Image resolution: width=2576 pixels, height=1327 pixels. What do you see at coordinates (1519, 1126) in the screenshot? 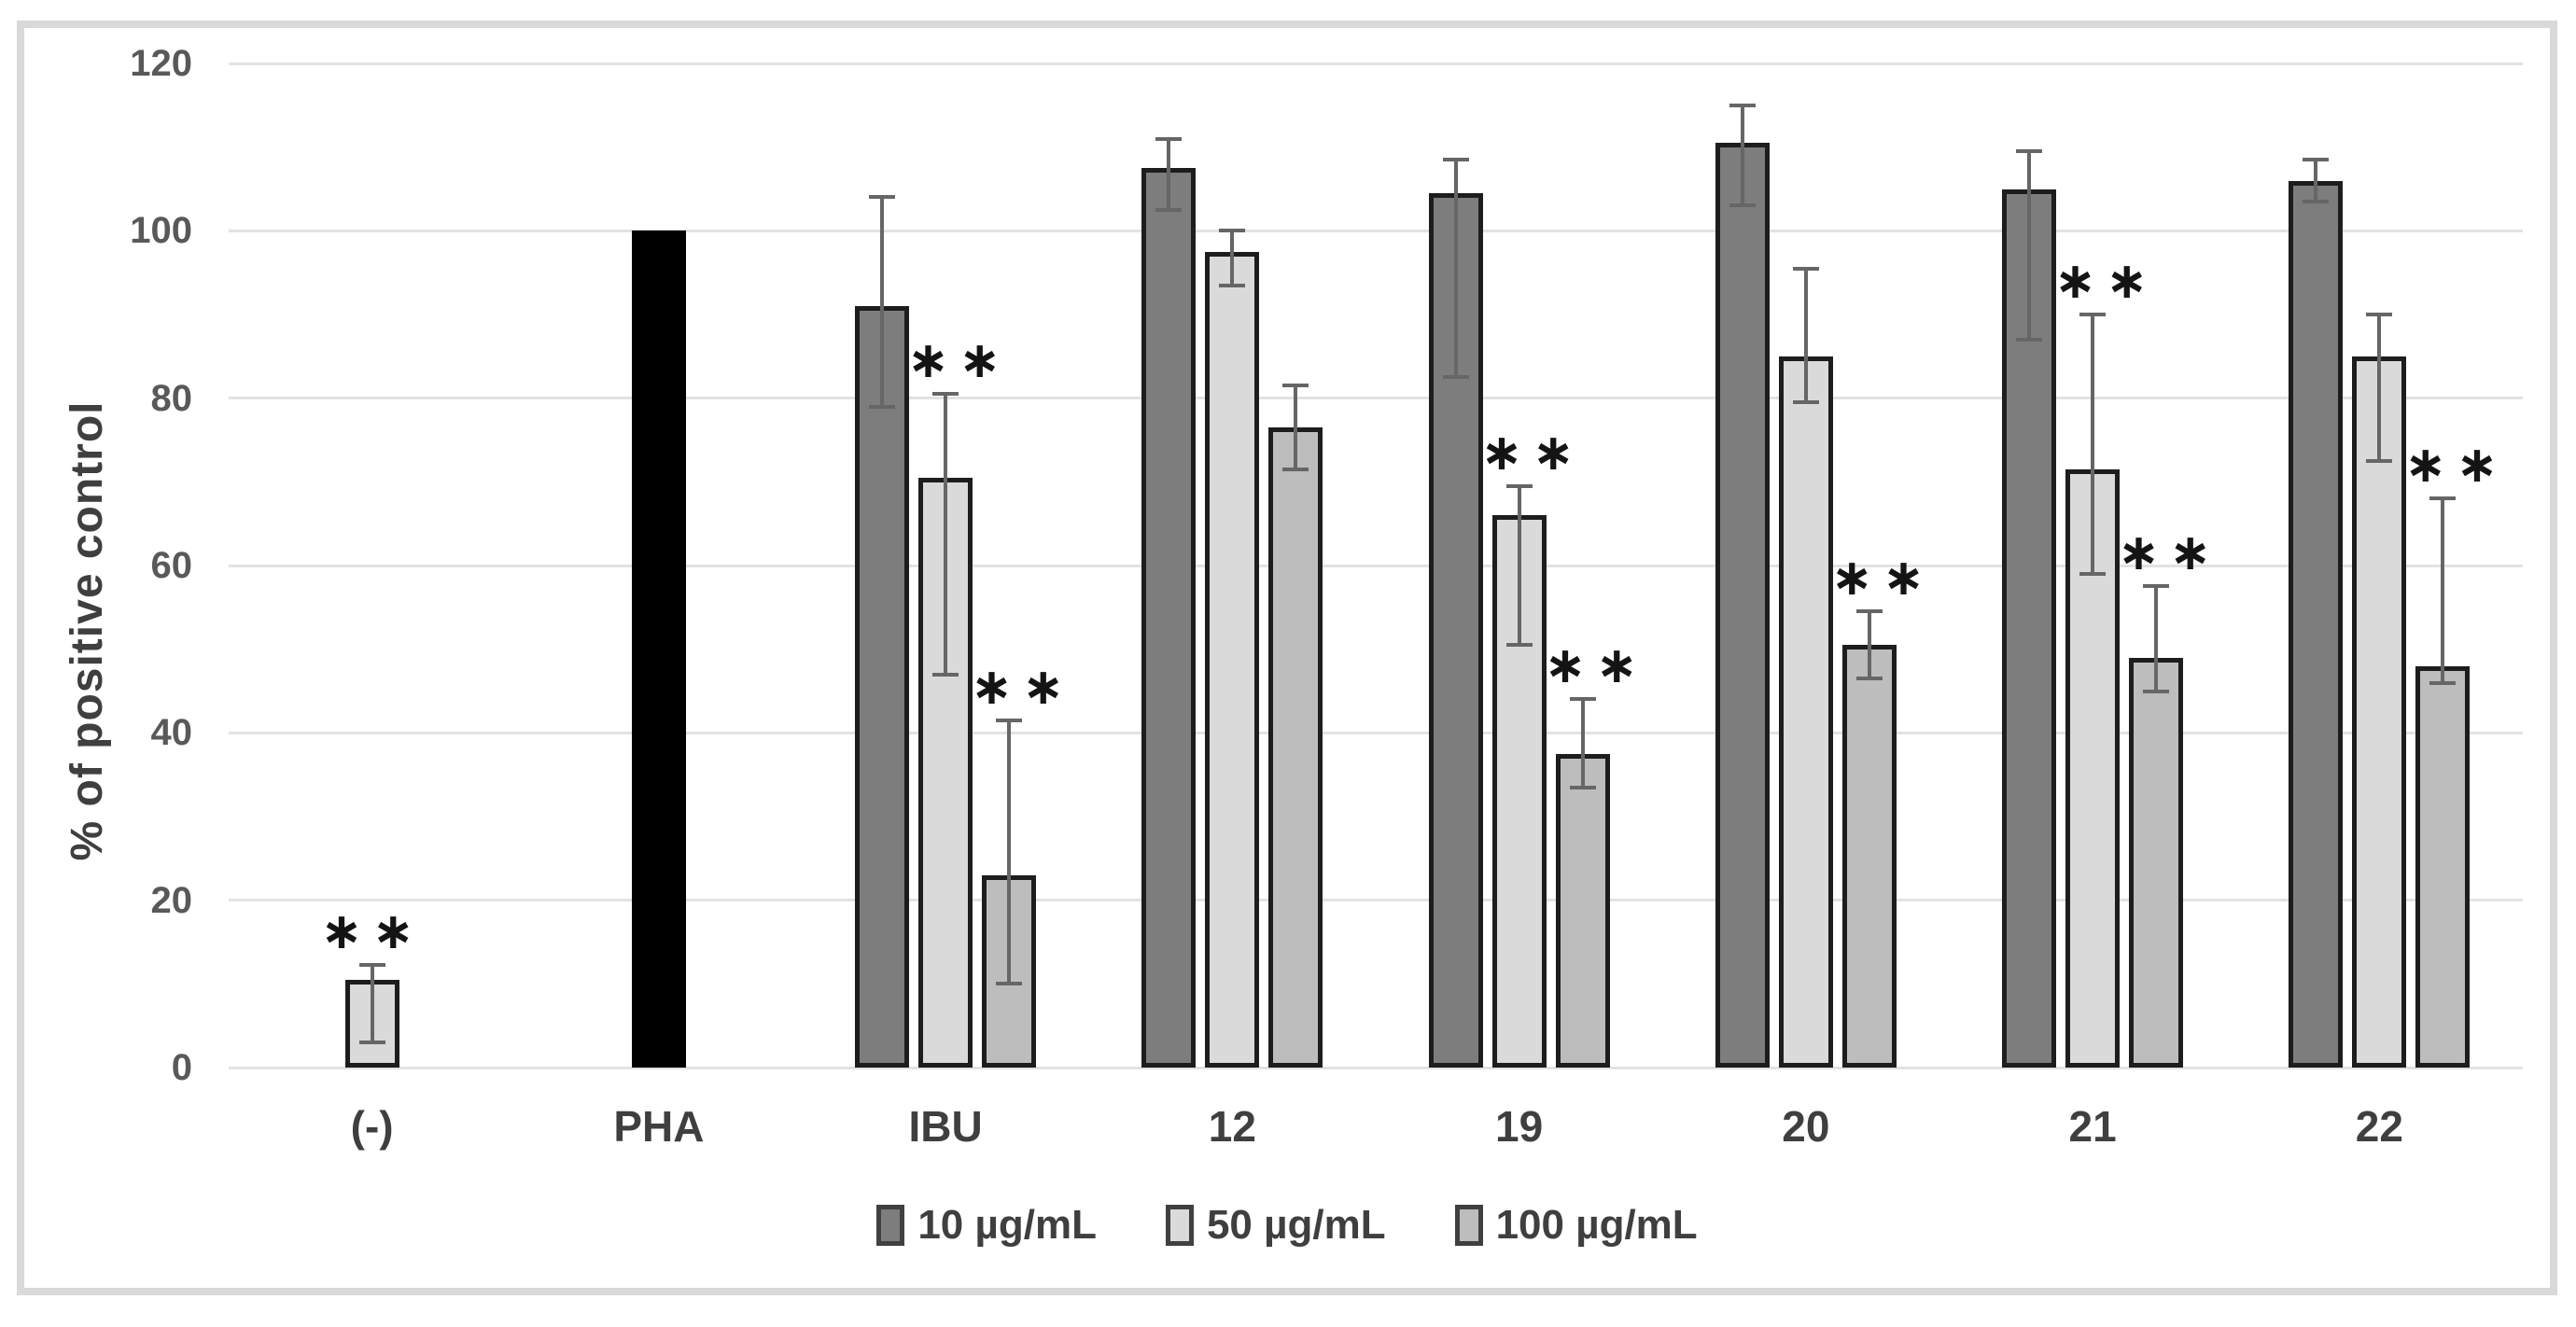
I see `x-category-label-19: 19` at bounding box center [1519, 1126].